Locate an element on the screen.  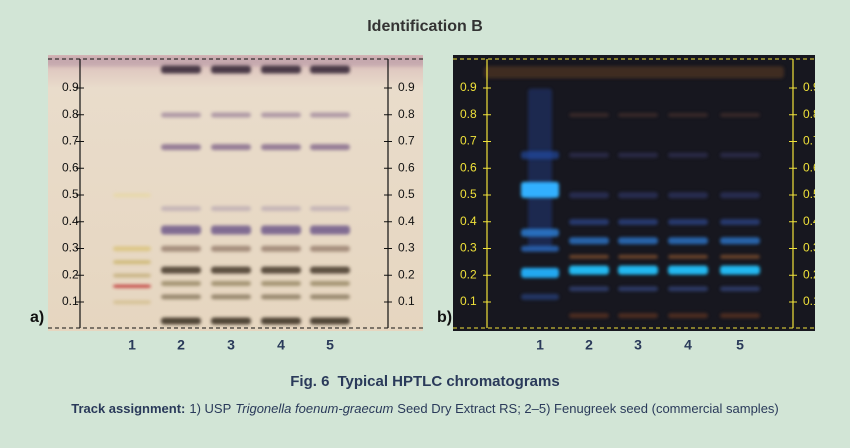
title: Identification B is located at coordinates (425, 26).